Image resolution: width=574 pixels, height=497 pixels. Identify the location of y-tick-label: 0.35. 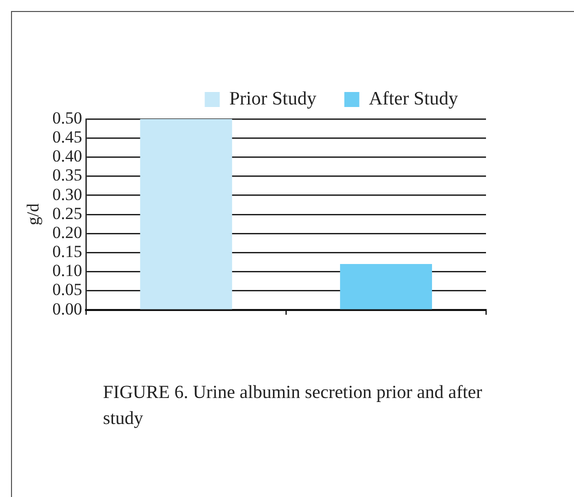
(67, 175).